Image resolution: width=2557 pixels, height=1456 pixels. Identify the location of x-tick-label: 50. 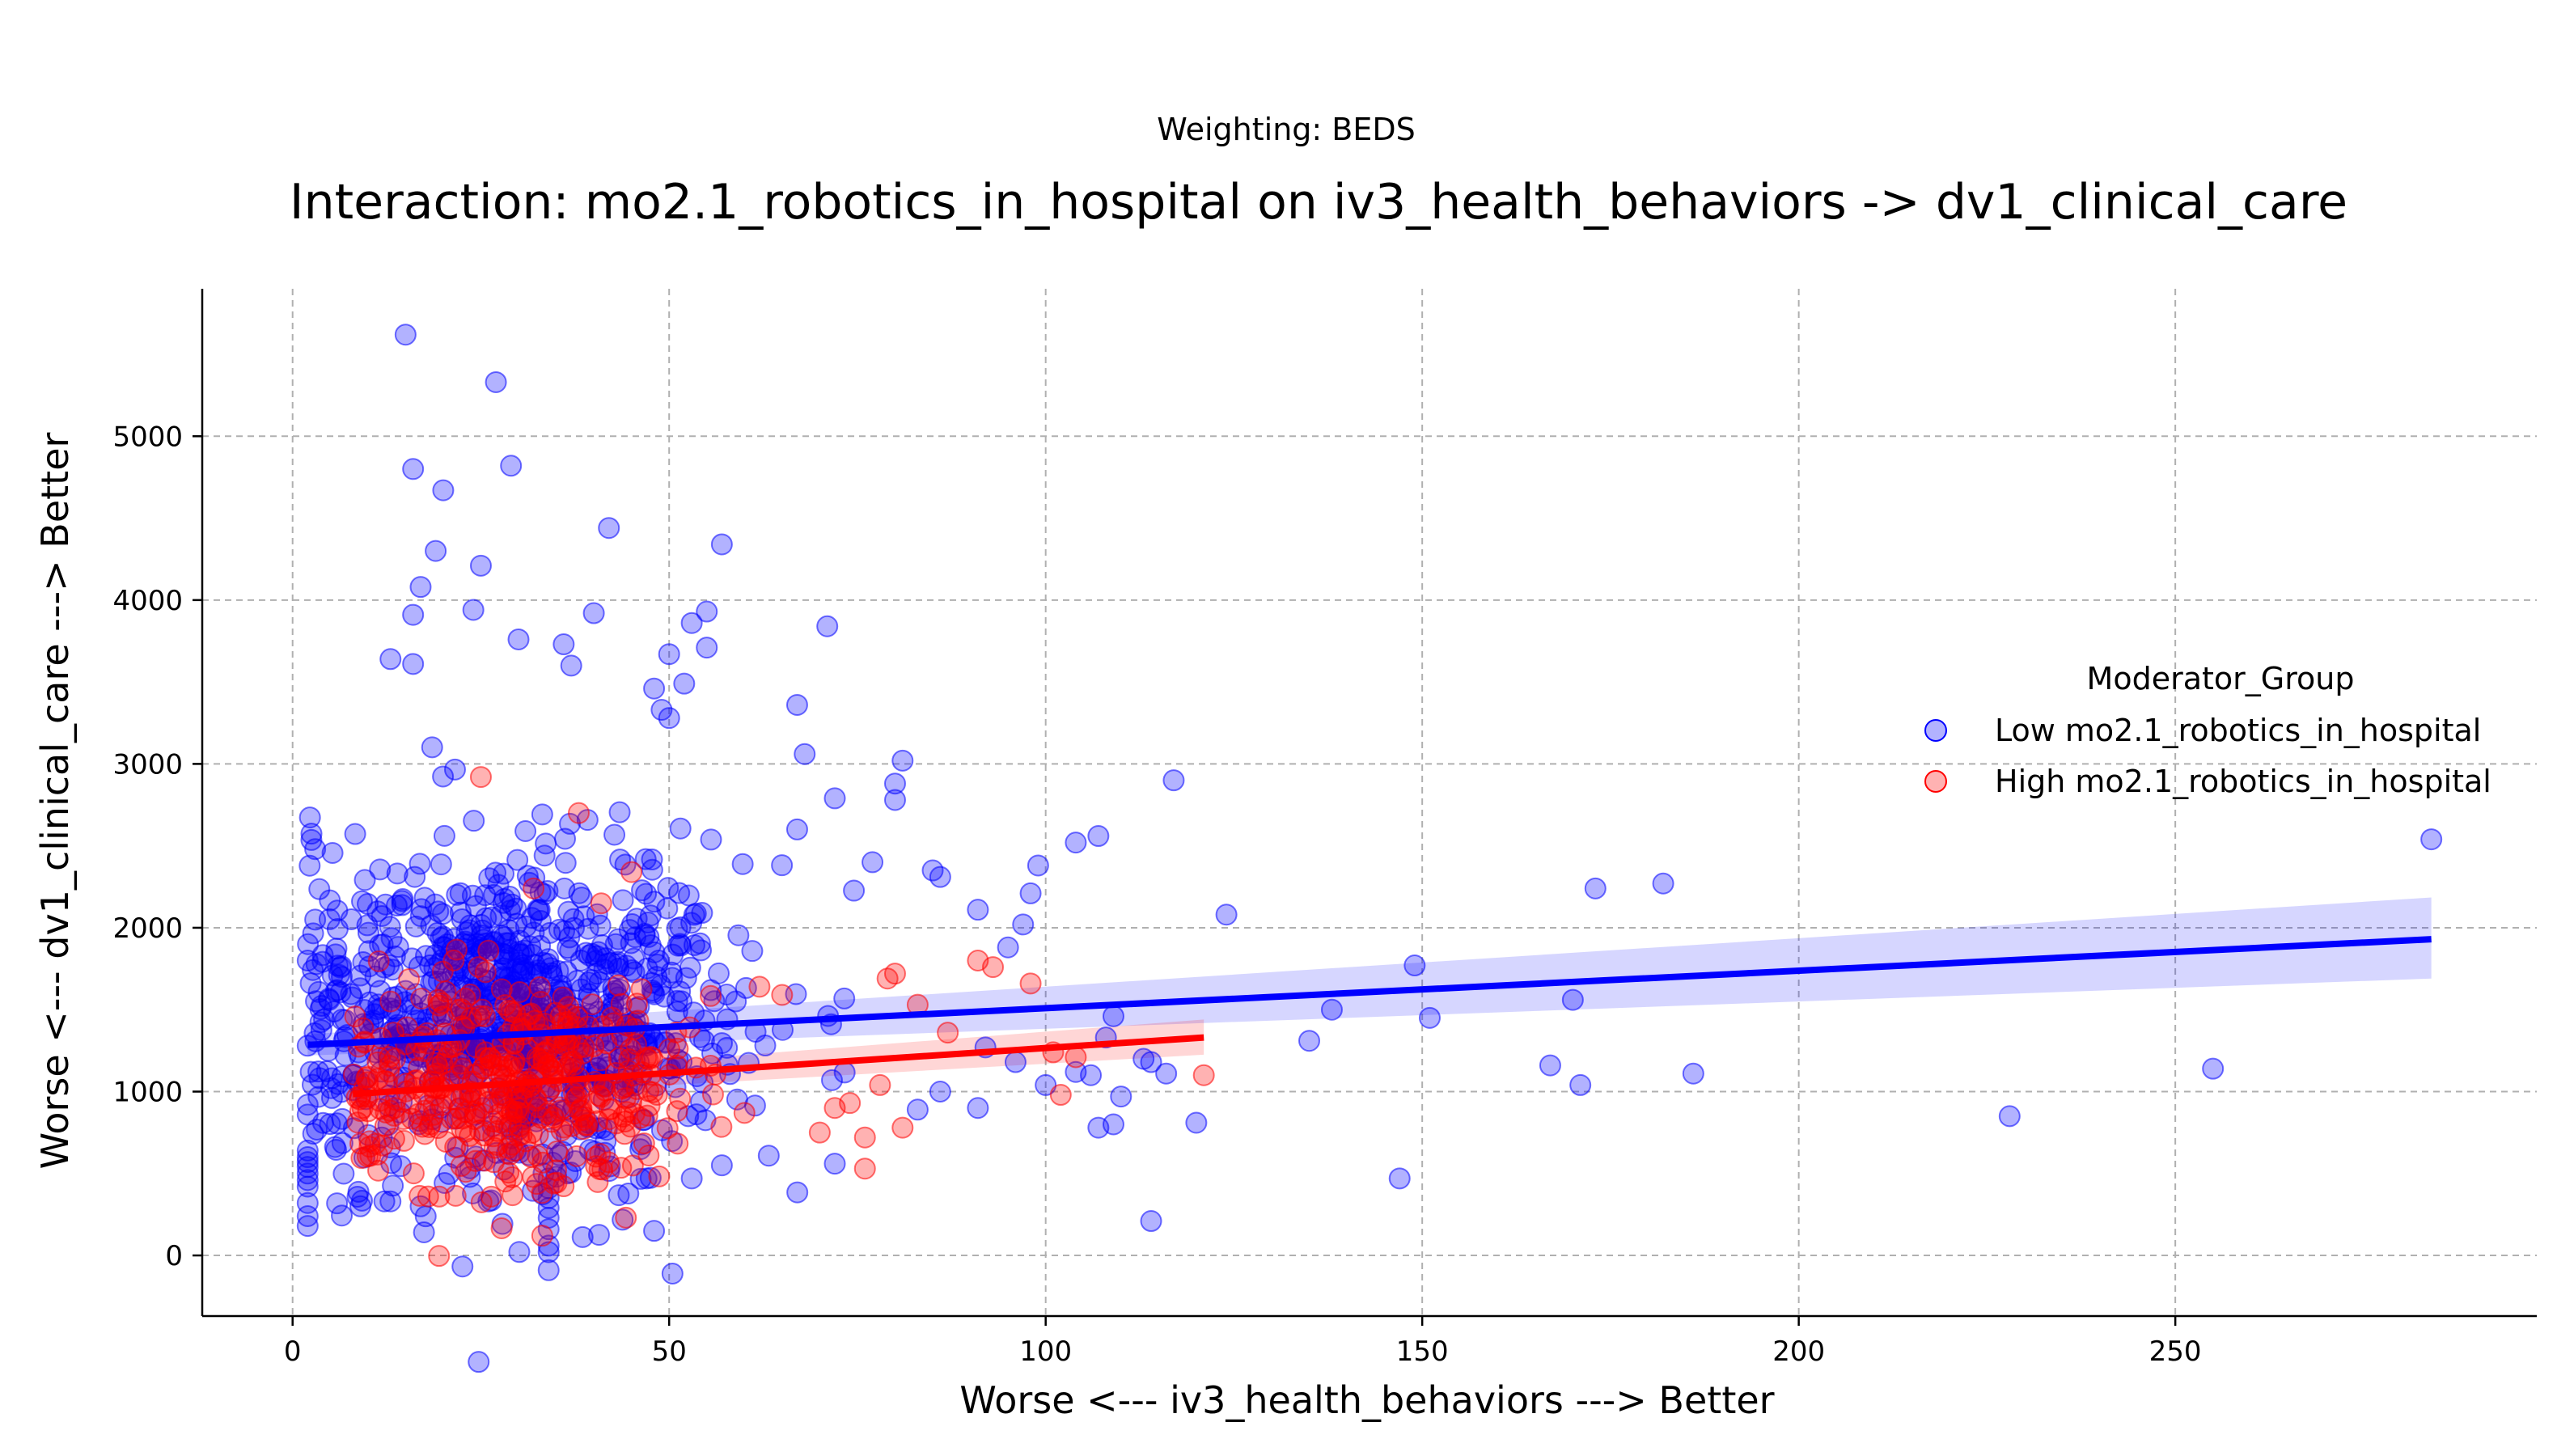
(669, 1351).